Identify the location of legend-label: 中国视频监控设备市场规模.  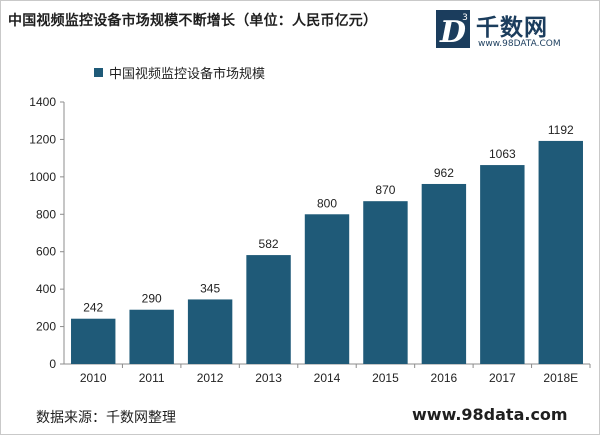
(187, 74).